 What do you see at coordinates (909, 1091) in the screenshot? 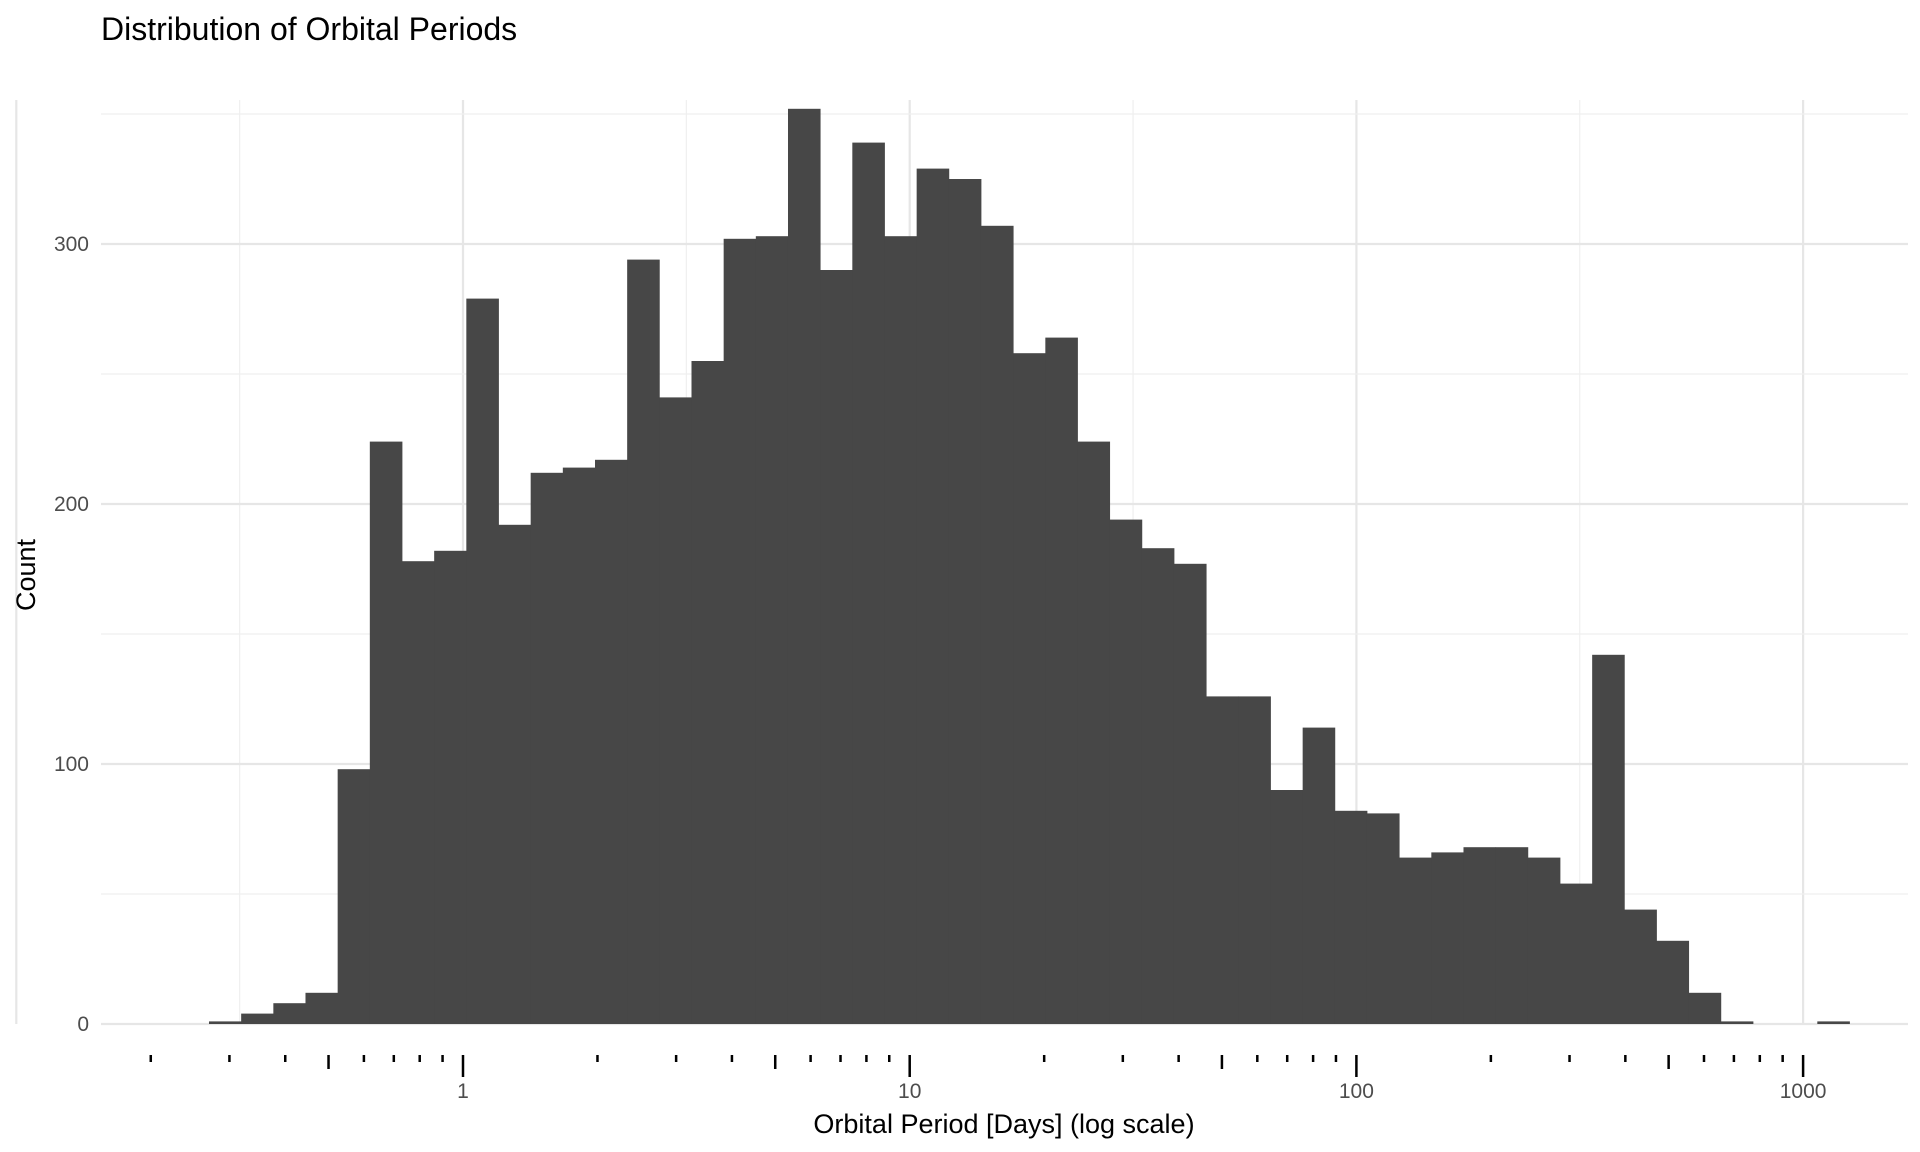
I see `x-axis-tick-label: 10` at bounding box center [909, 1091].